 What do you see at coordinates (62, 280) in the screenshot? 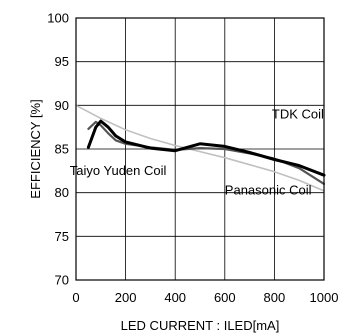
I see `y-tick-label: 70` at bounding box center [62, 280].